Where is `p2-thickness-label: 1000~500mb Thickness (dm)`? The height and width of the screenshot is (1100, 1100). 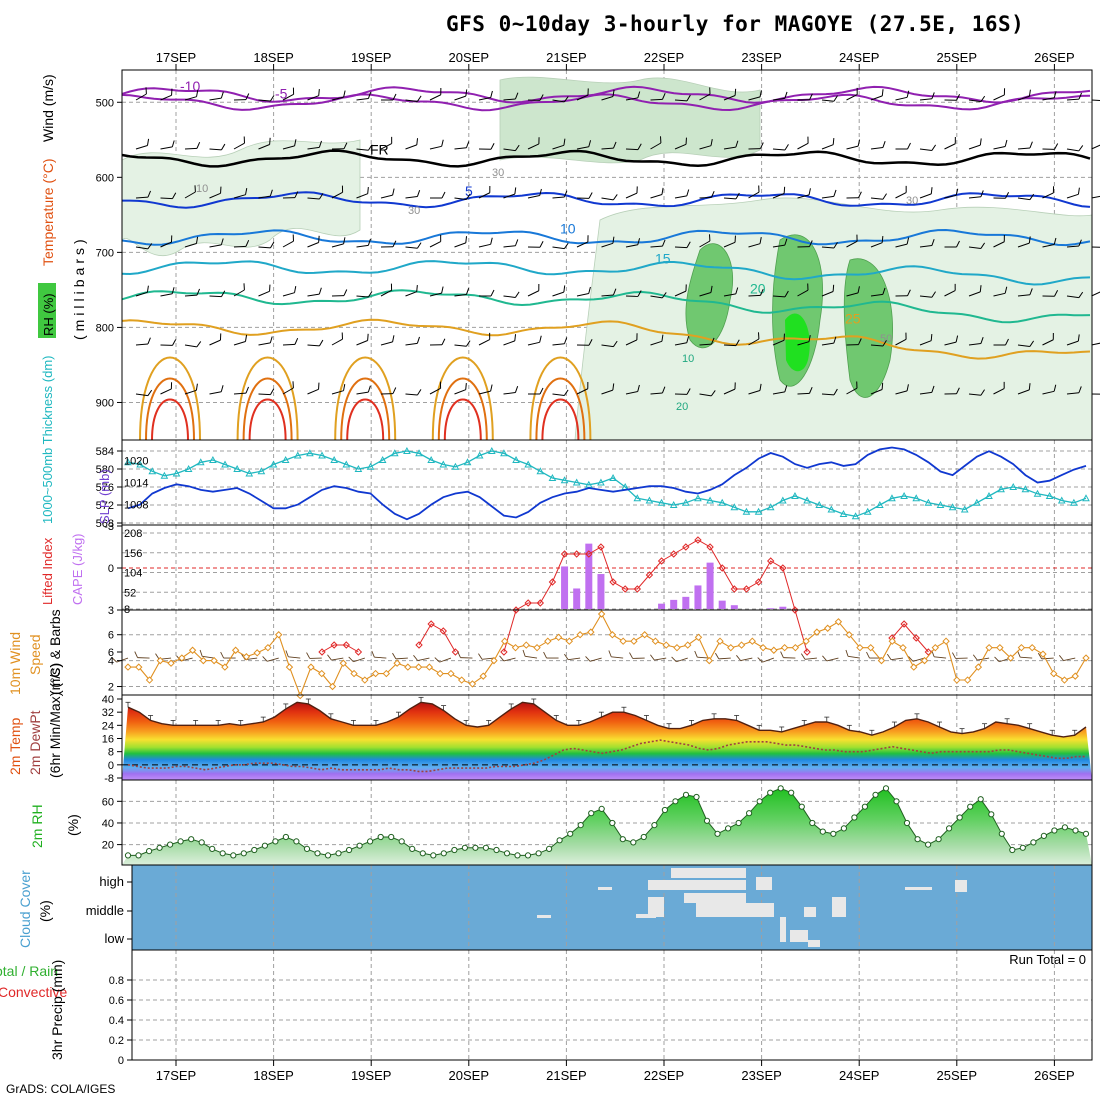 p2-thickness-label: 1000~500mb Thickness (dm) is located at coordinates (47, 440).